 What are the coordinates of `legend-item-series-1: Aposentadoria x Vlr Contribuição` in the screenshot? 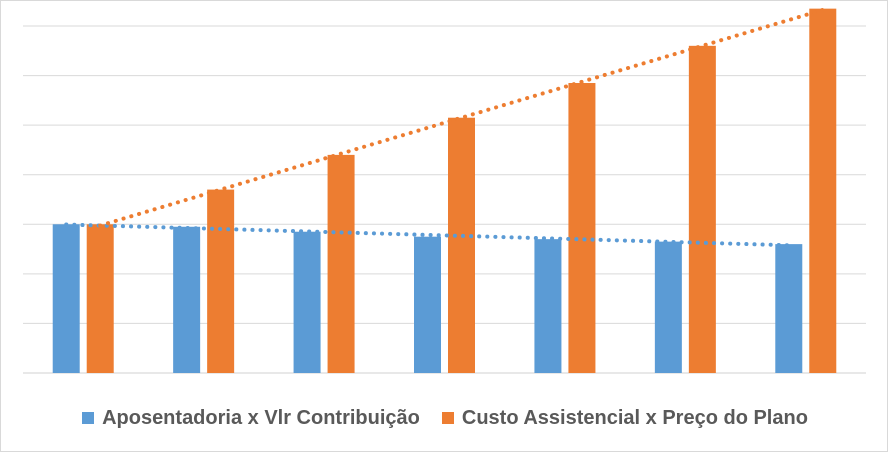 It's located at (251, 418).